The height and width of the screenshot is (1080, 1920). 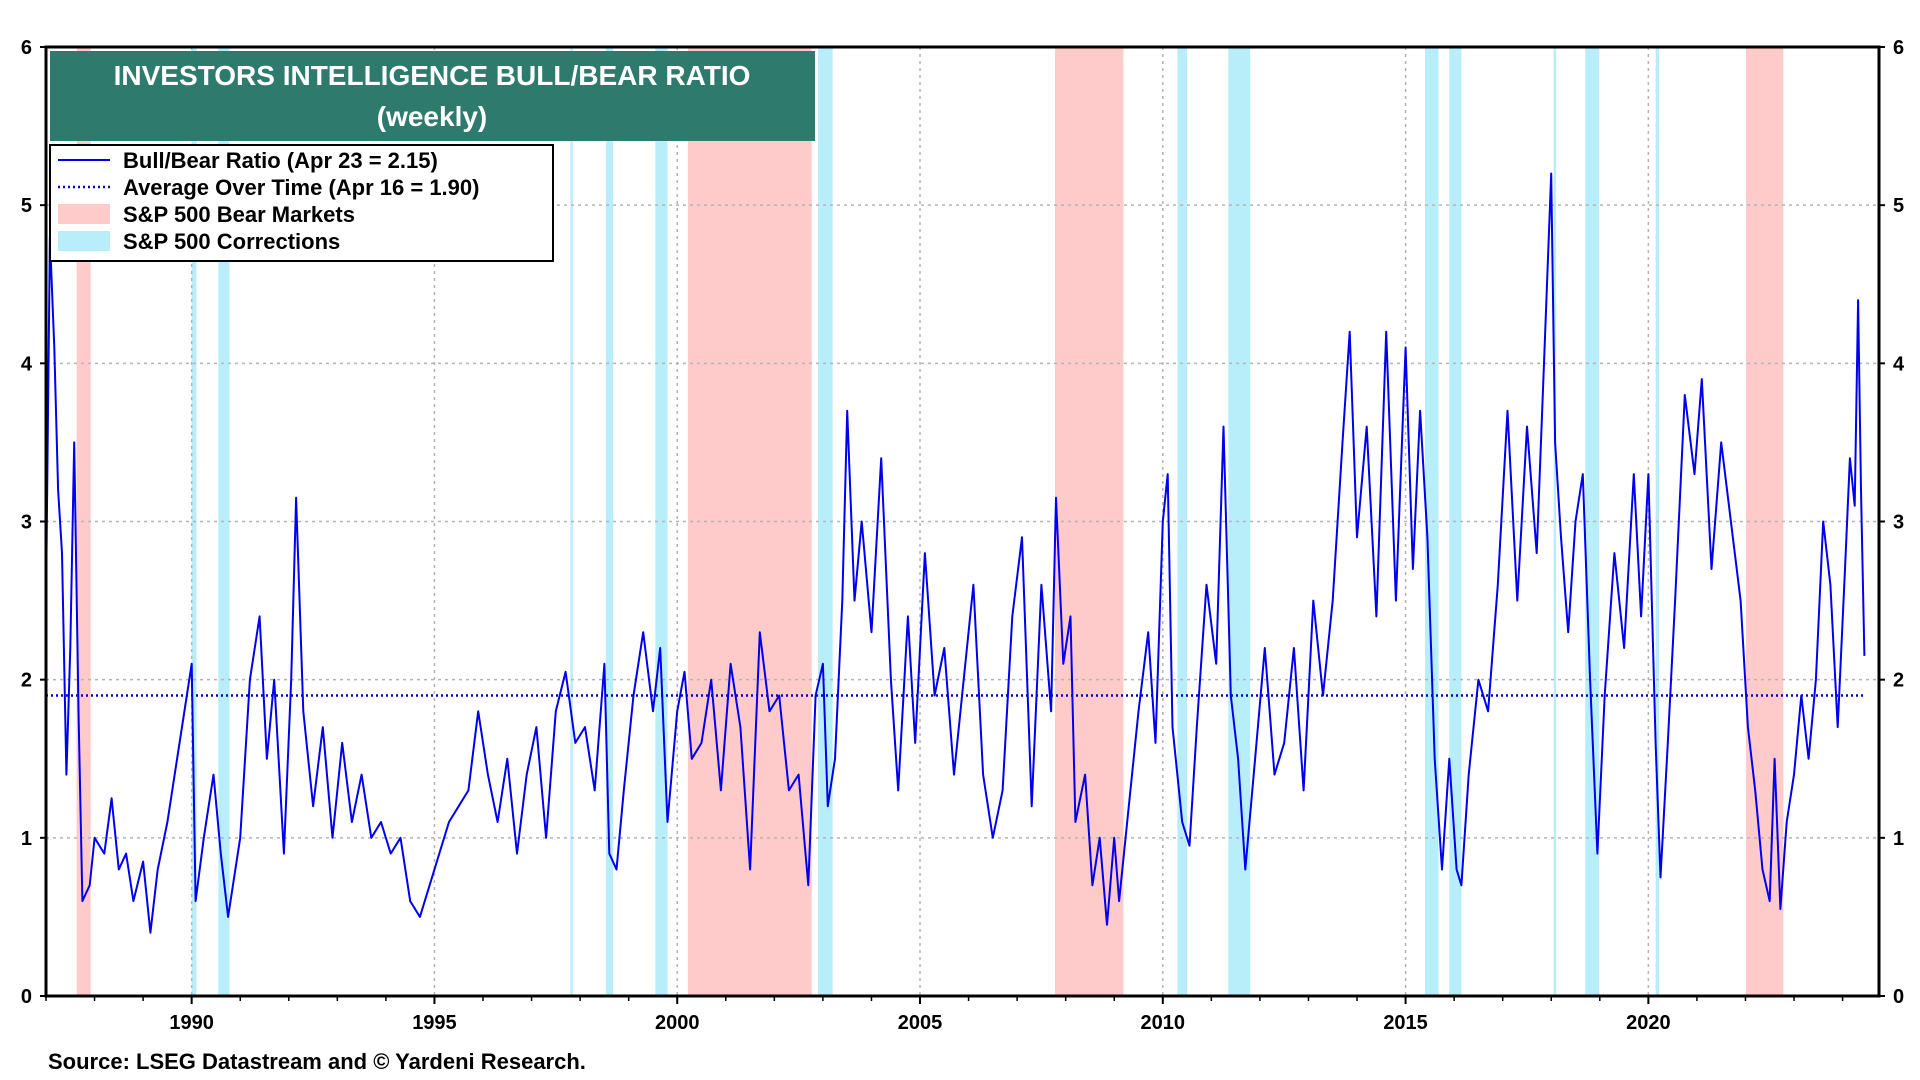 What do you see at coordinates (26, 523) in the screenshot?
I see `y-tick-label-left-3: 3` at bounding box center [26, 523].